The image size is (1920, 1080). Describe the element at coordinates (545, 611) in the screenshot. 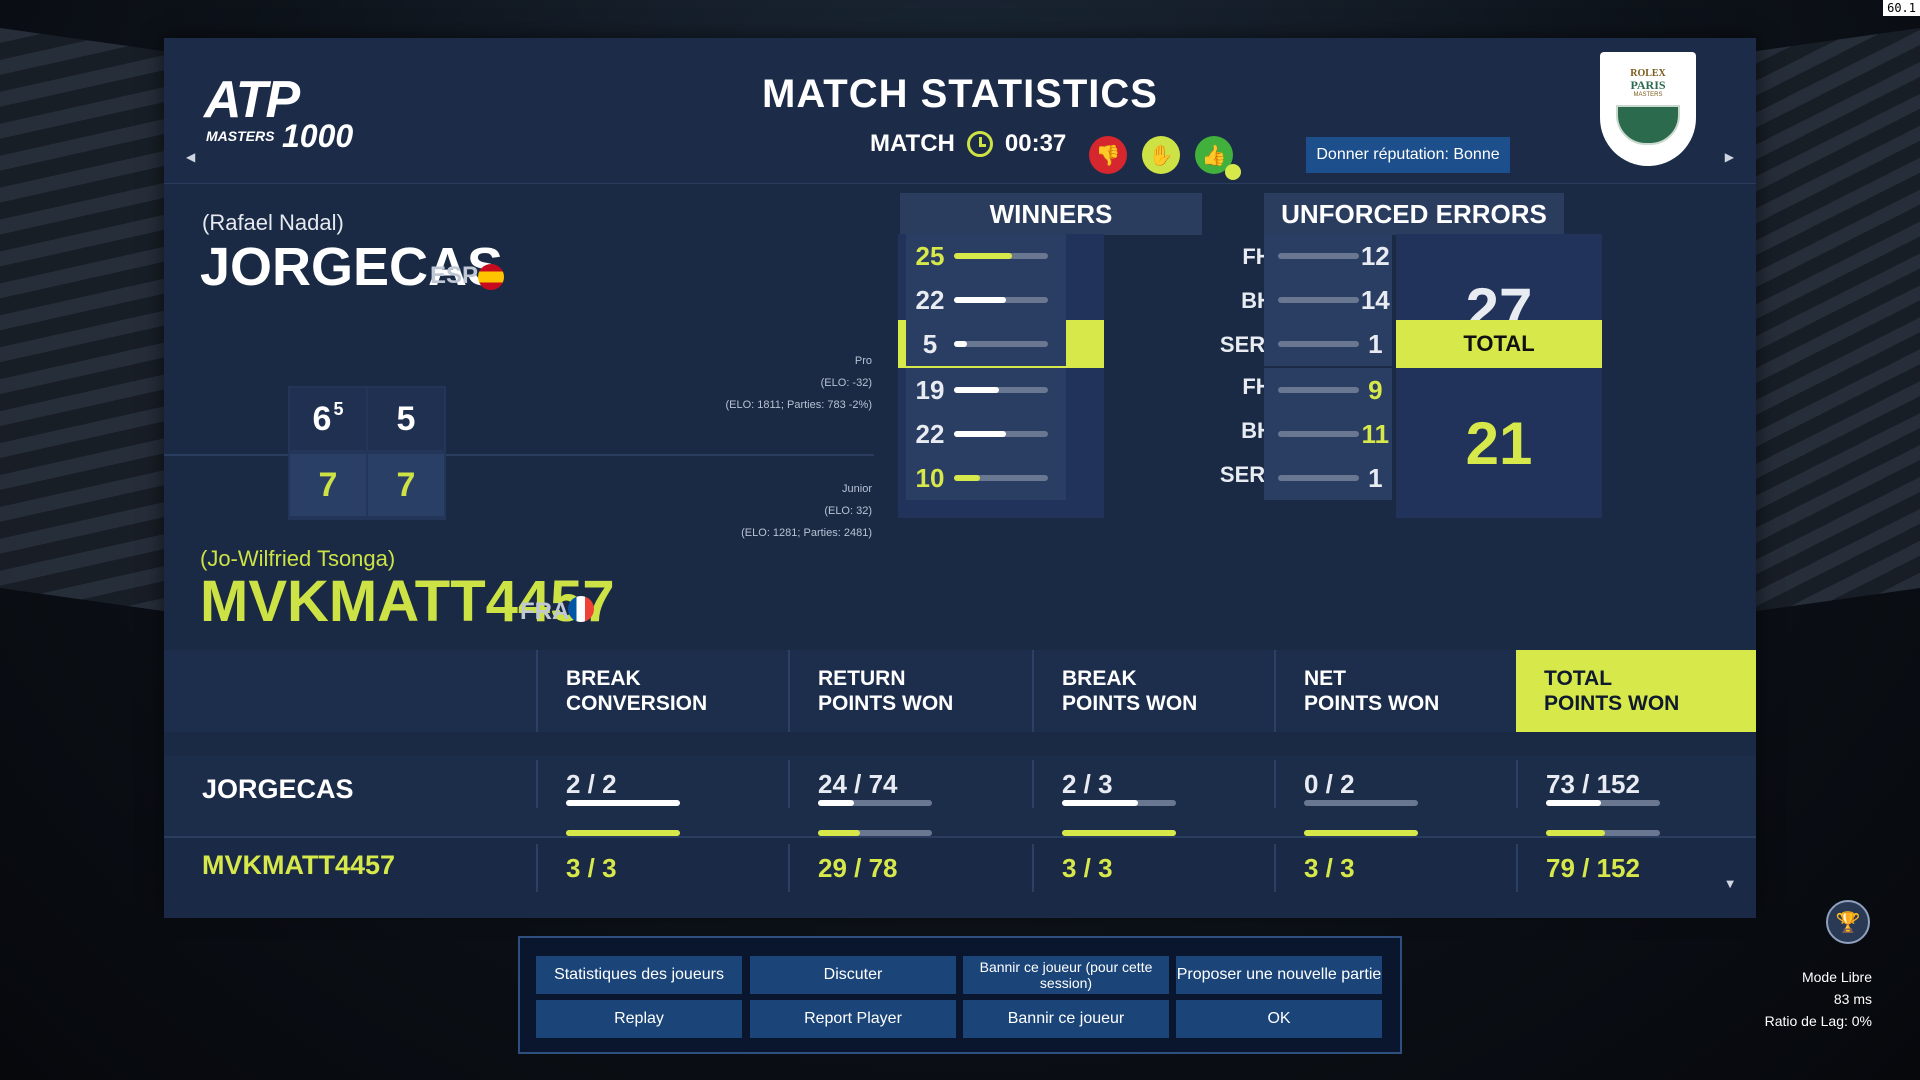

I see `player2-country: FRA` at that location.